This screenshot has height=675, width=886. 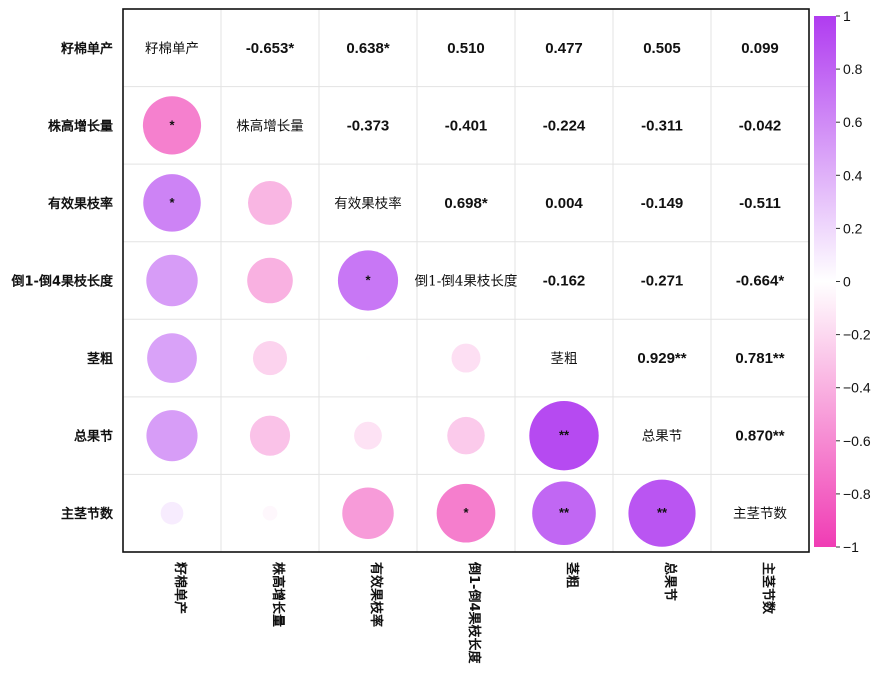 I want to click on correlation-value: -0.511, so click(x=760, y=203).